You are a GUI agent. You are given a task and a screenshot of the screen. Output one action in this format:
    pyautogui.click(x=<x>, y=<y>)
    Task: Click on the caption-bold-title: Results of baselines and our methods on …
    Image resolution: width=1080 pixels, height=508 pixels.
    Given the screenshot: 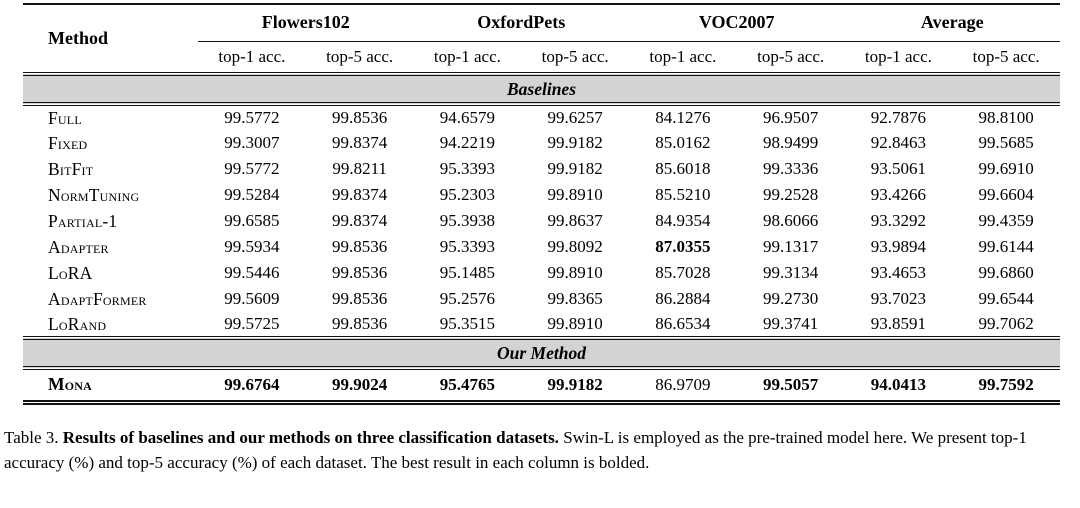 What is the action you would take?
    pyautogui.click(x=310, y=437)
    